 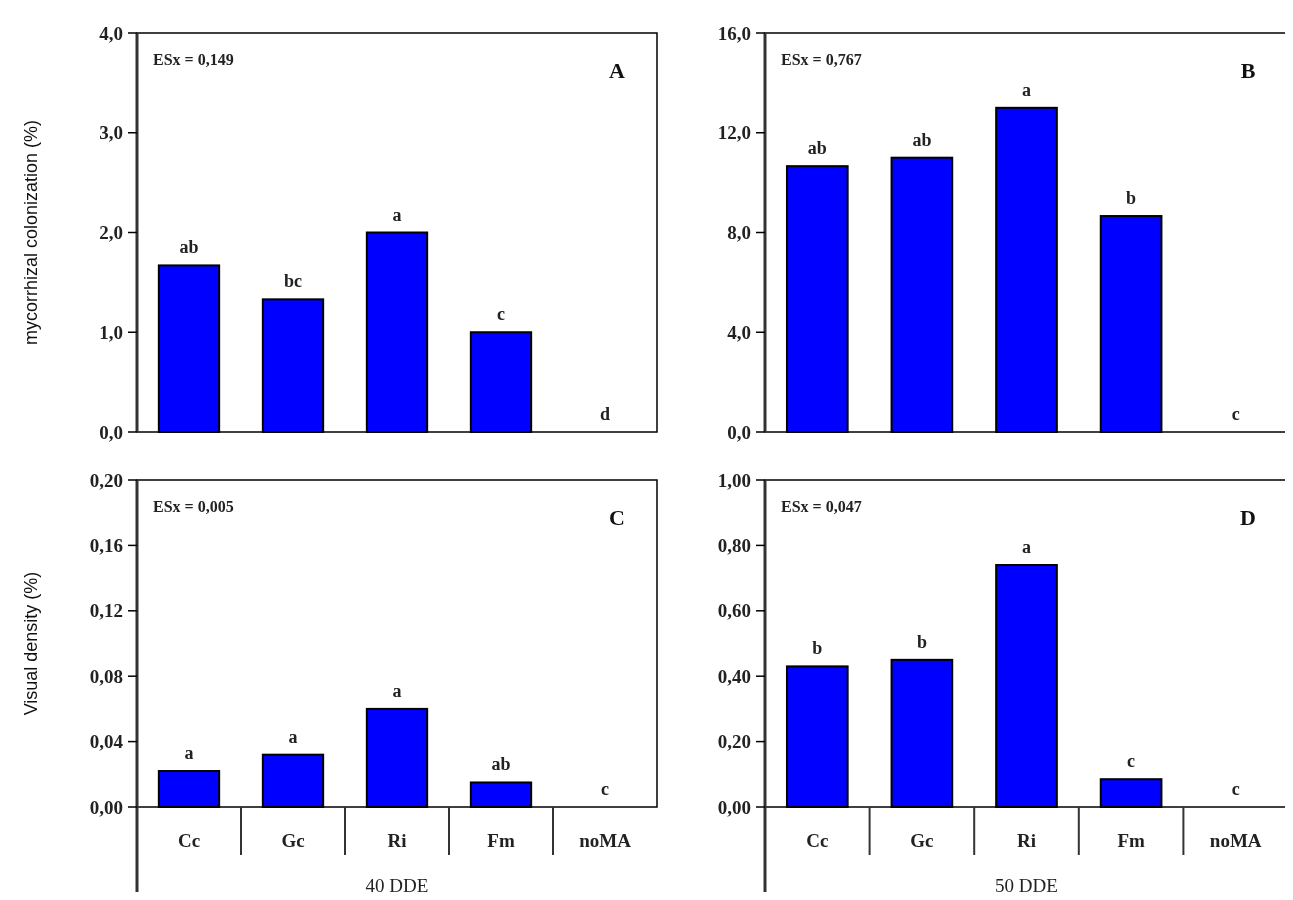 I want to click on y-tick-label: 12,0, so click(x=734, y=133).